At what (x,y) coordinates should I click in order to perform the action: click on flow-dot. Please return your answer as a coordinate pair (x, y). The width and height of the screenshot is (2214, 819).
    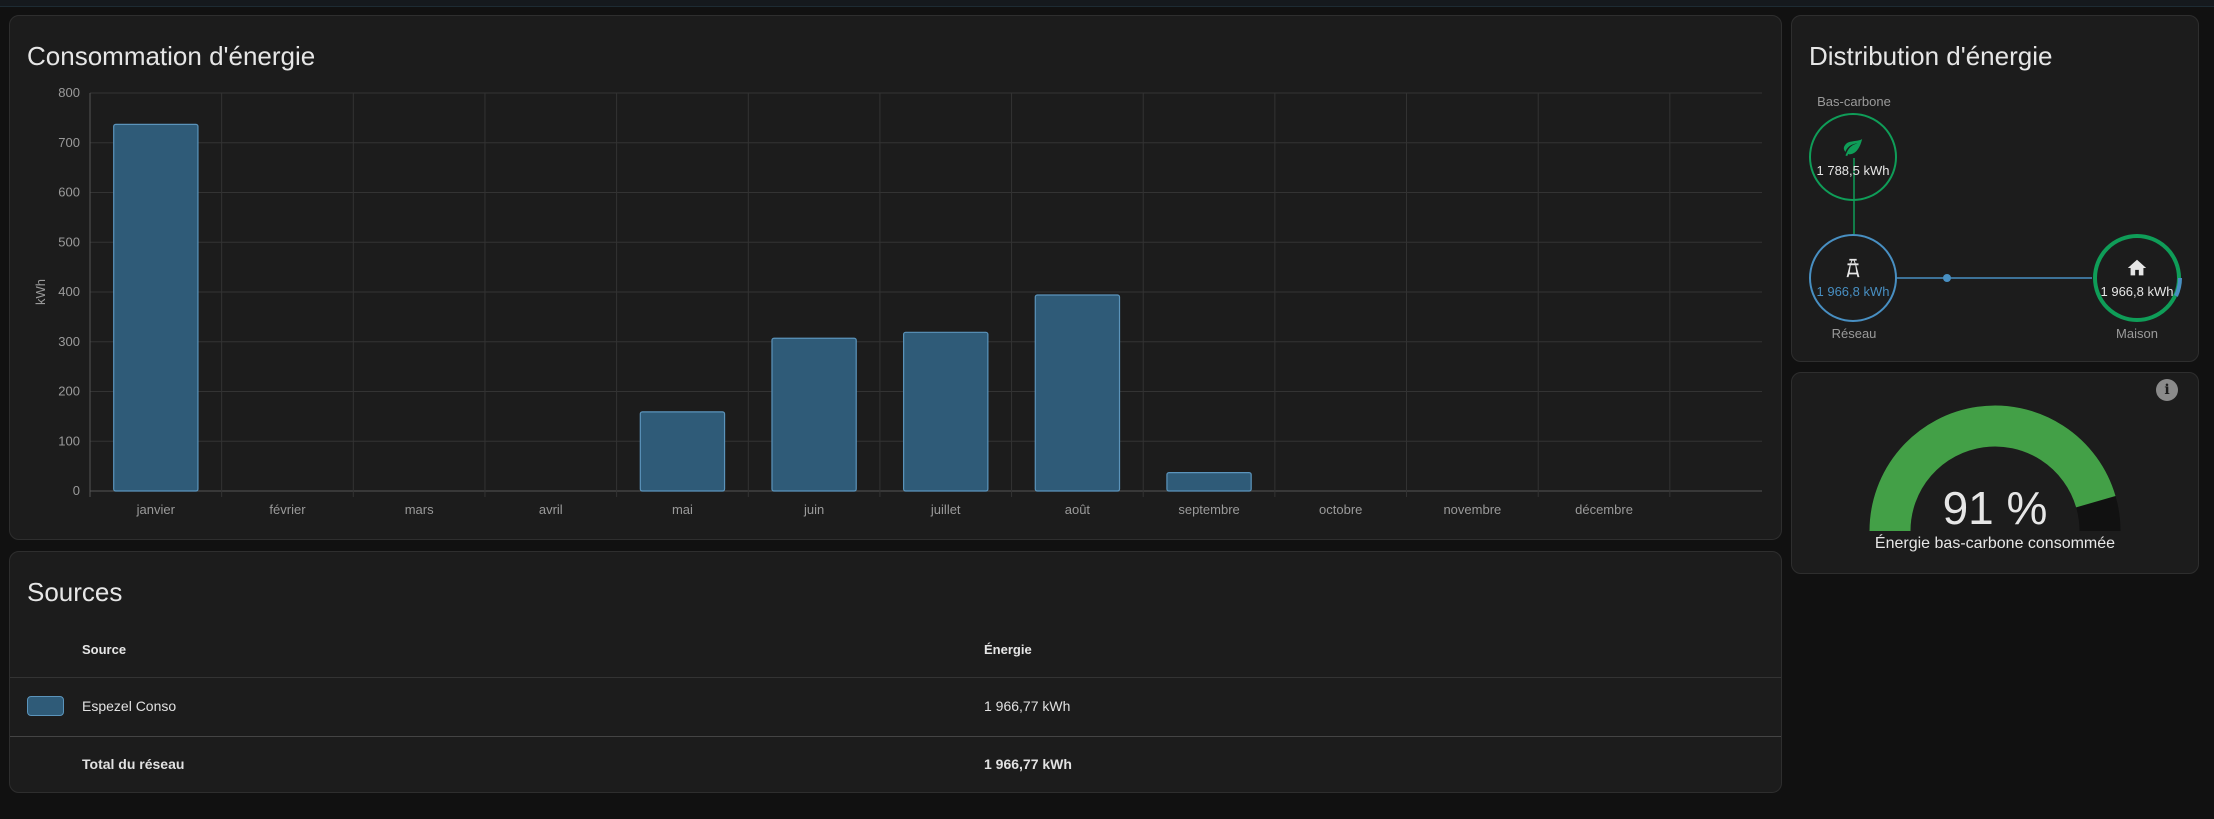
    Looking at the image, I should click on (1947, 278).